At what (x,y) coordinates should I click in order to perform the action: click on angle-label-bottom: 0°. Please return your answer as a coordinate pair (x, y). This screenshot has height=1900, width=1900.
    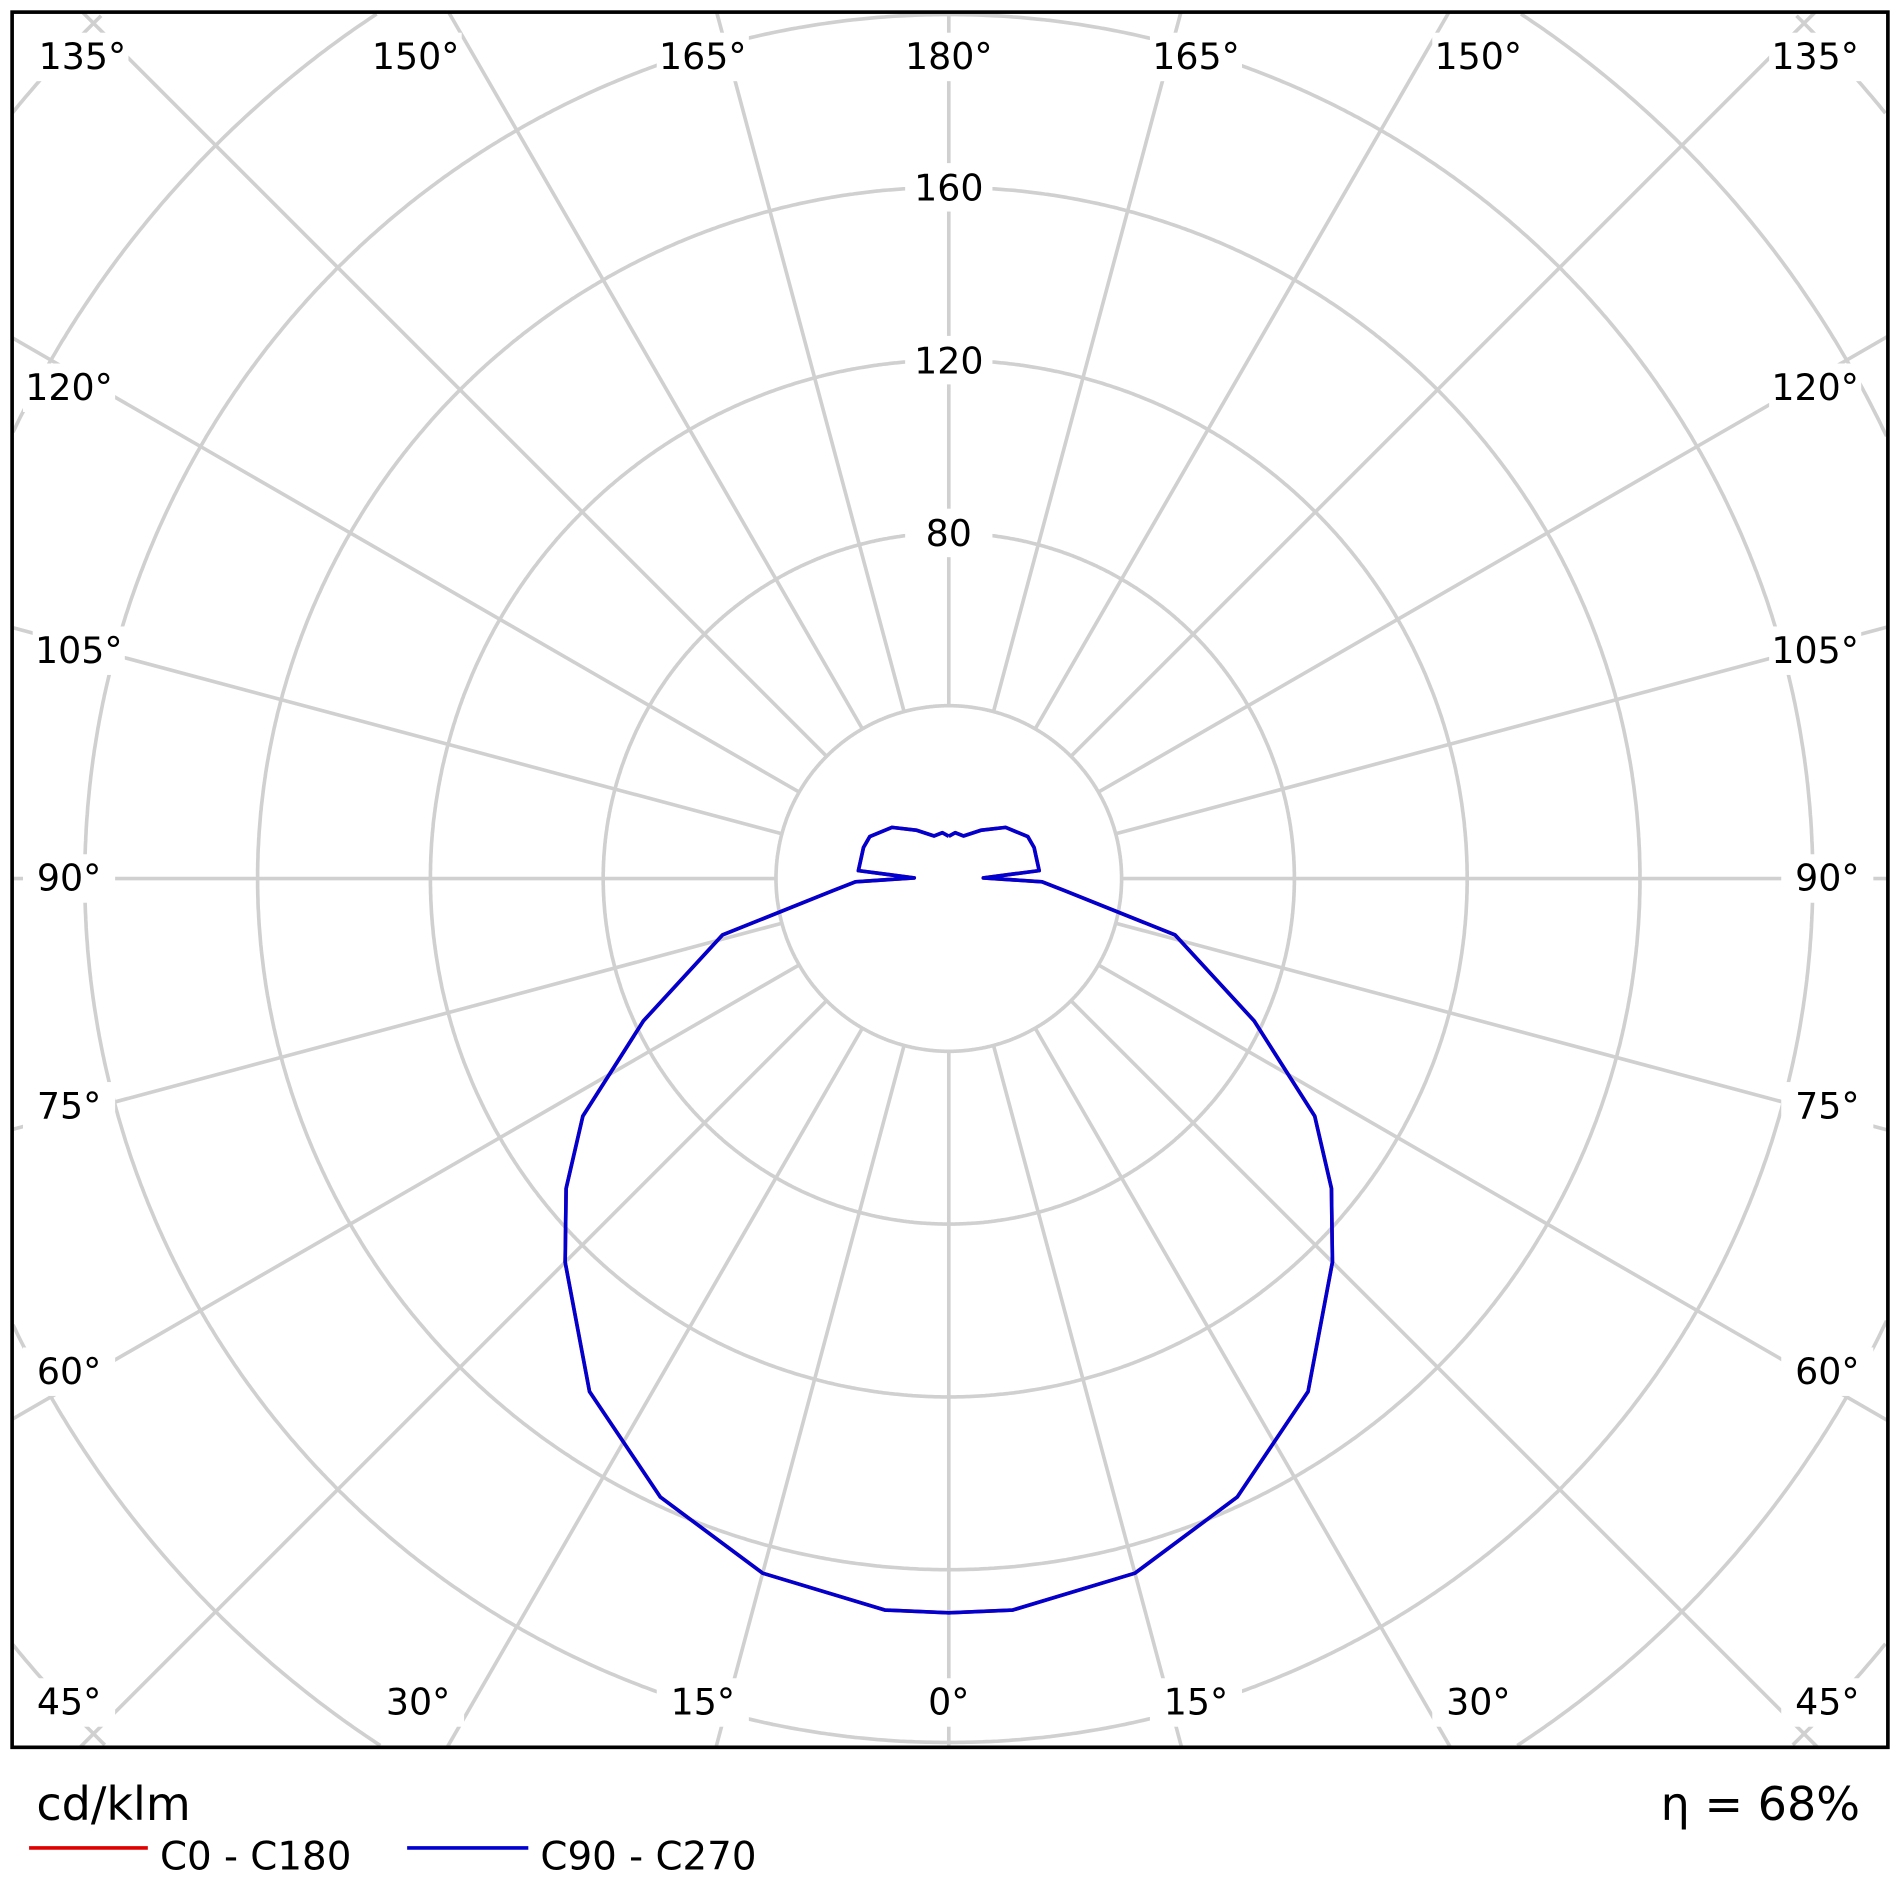
    Looking at the image, I should click on (948, 1702).